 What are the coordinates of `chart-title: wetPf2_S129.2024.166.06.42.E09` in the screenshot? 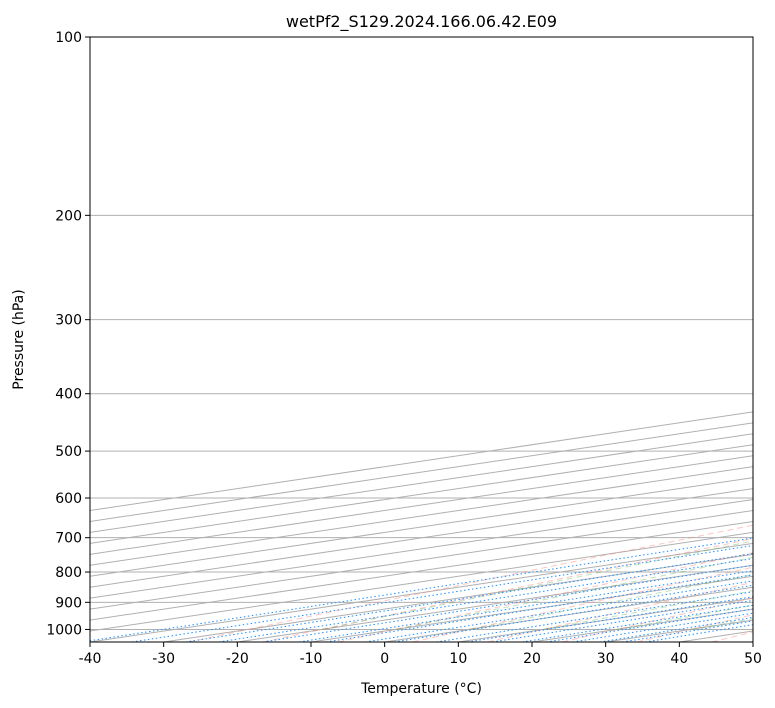 It's located at (421, 22).